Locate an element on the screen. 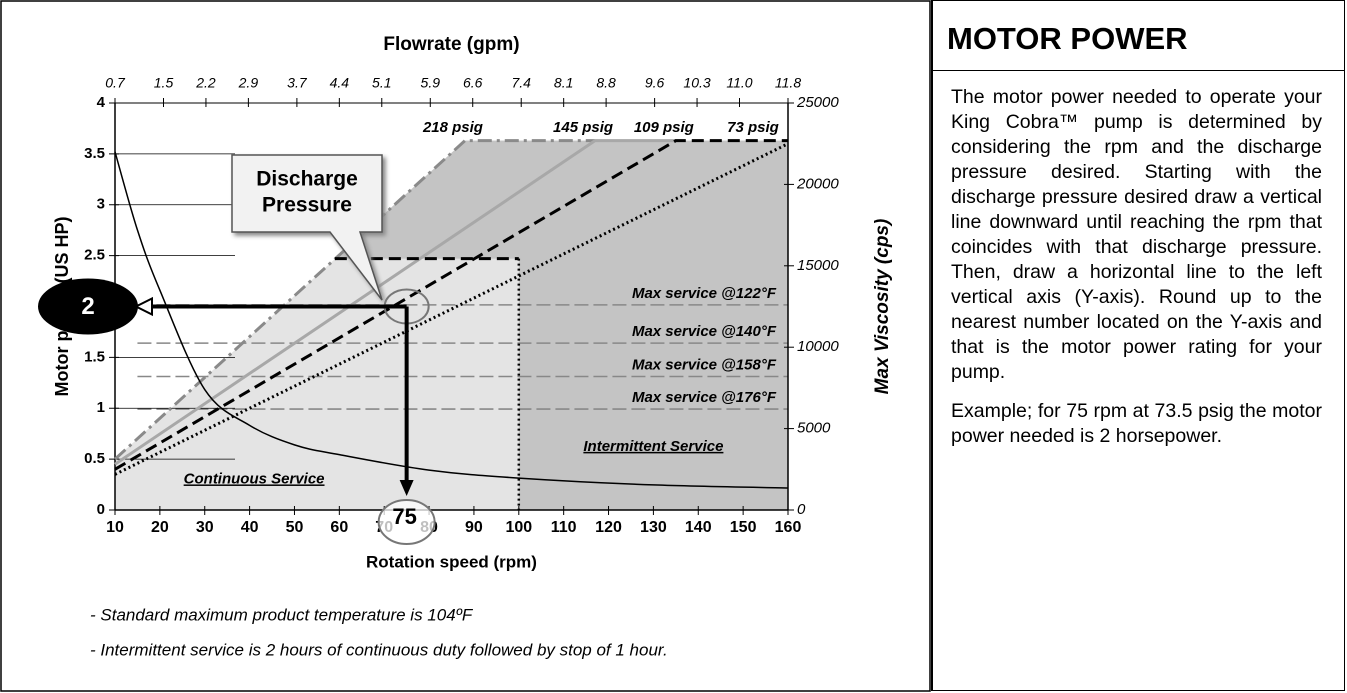 The height and width of the screenshot is (693, 1347). x2-tick-label: 4.4 is located at coordinates (340, 83).